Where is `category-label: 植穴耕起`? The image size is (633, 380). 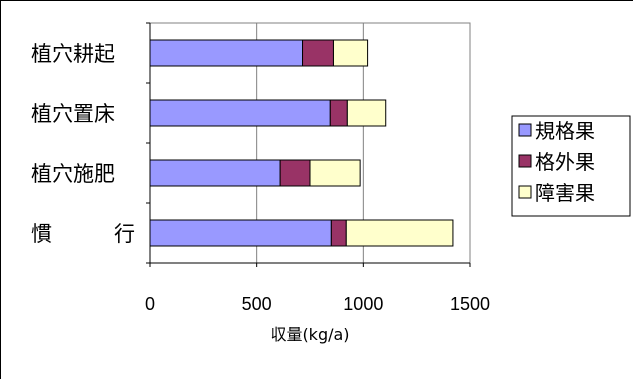
category-label: 植穴耕起 is located at coordinates (73, 54).